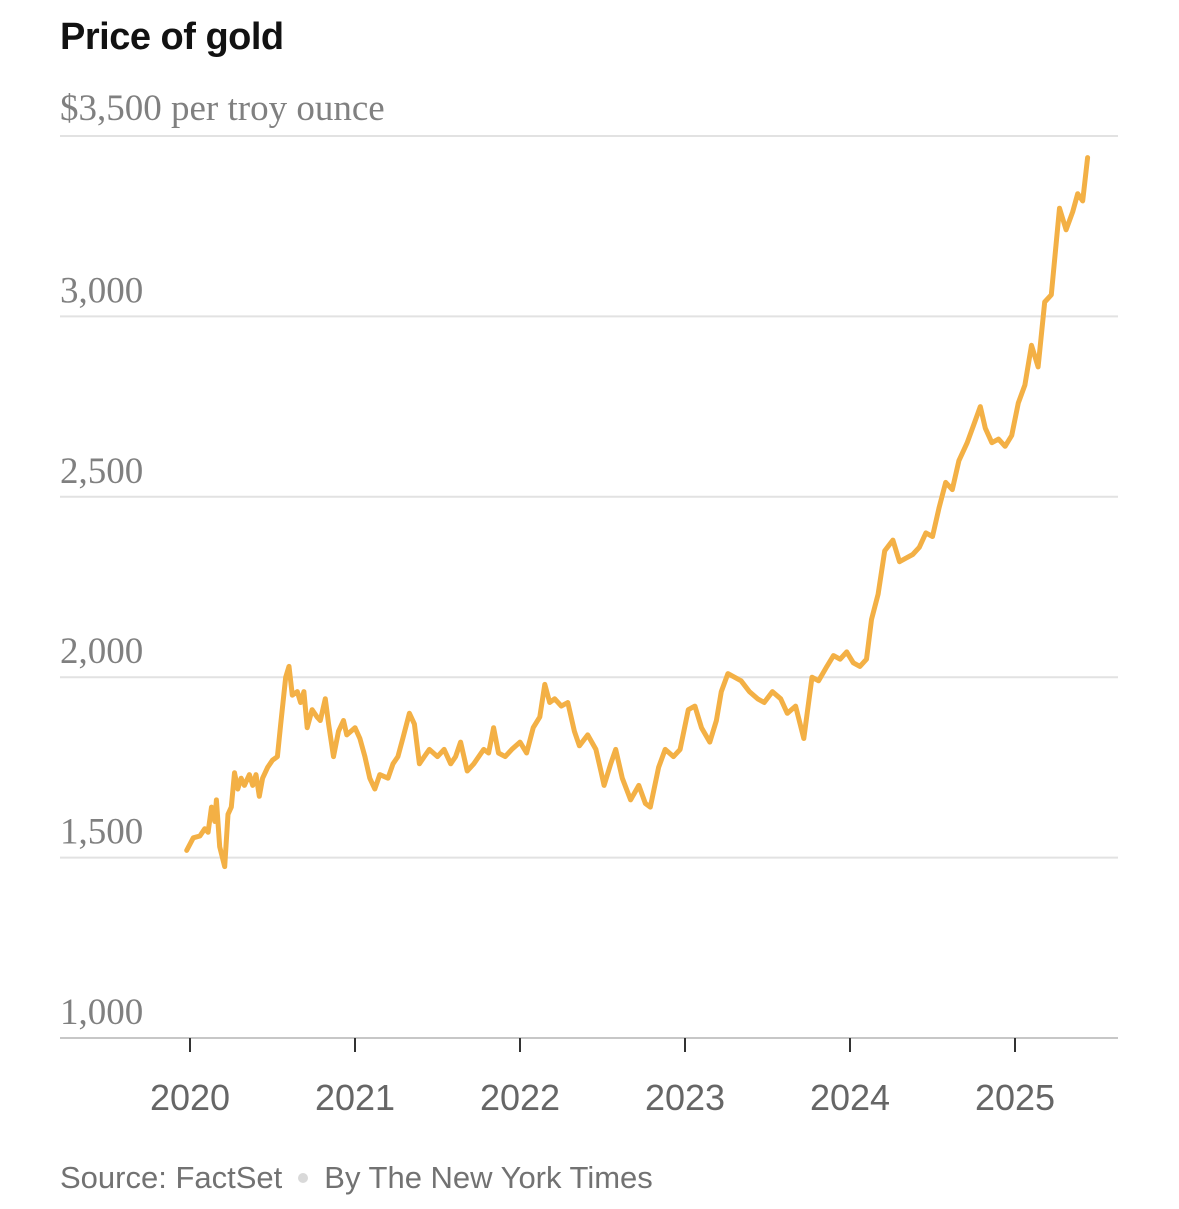  Describe the element at coordinates (222, 108) in the screenshot. I see `y-axis-unit-label: $3,500 per troy ounce` at that location.